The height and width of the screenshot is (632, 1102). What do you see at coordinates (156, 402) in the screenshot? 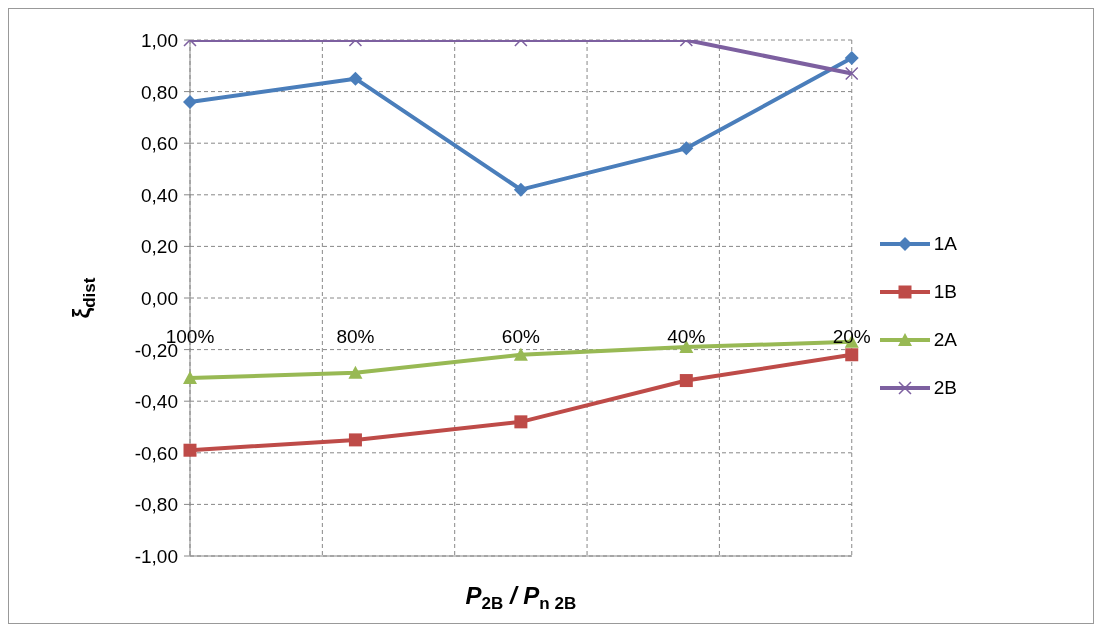
I see `y-tick-label: -0,40` at bounding box center [156, 402].